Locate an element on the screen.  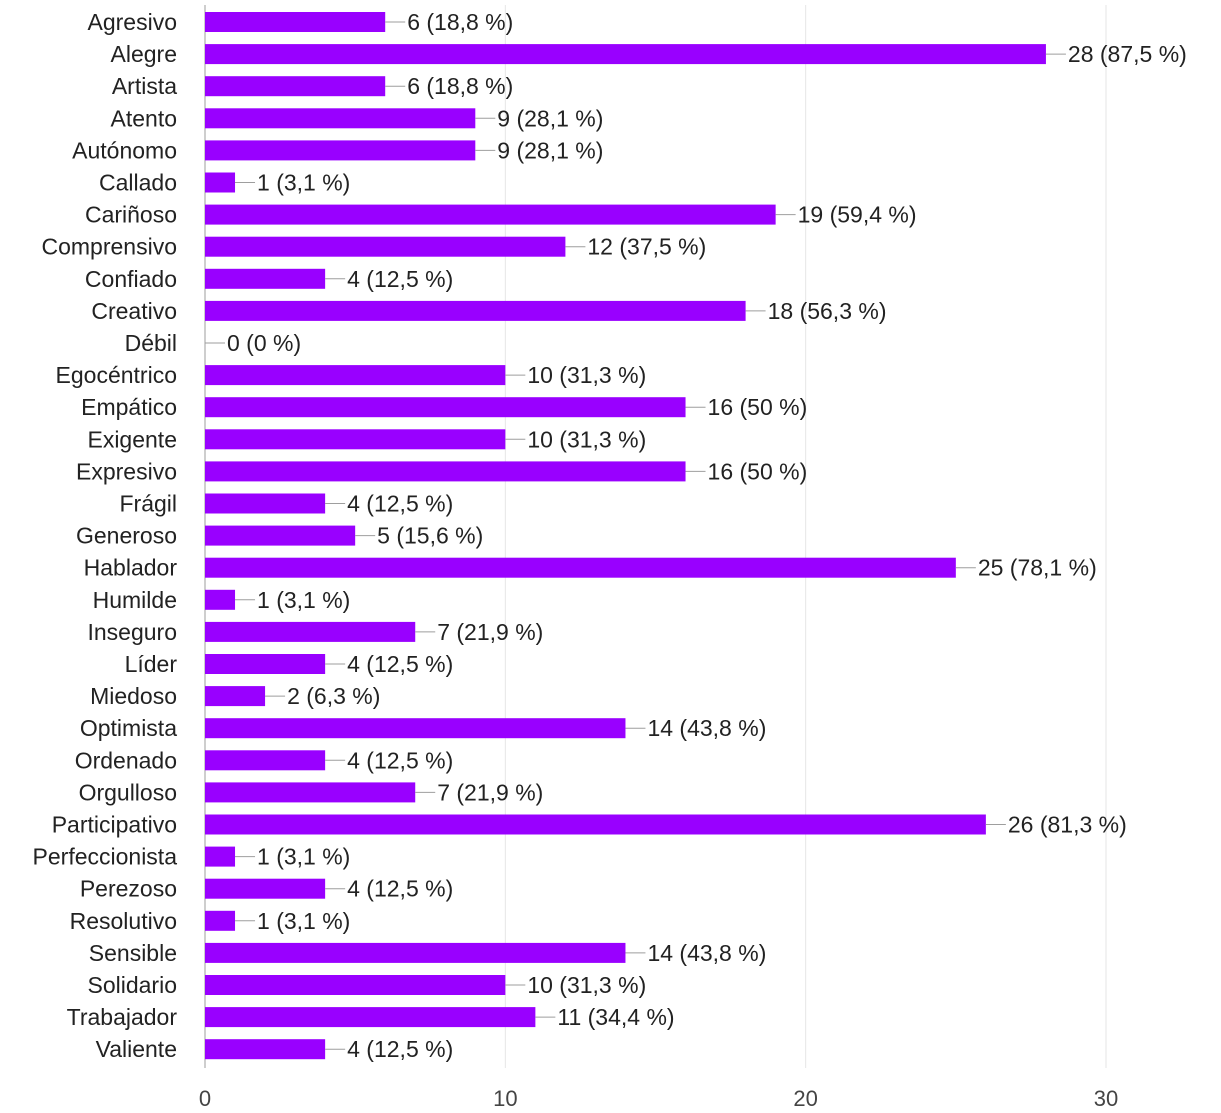
category-label: Ordenado is located at coordinates (126, 760).